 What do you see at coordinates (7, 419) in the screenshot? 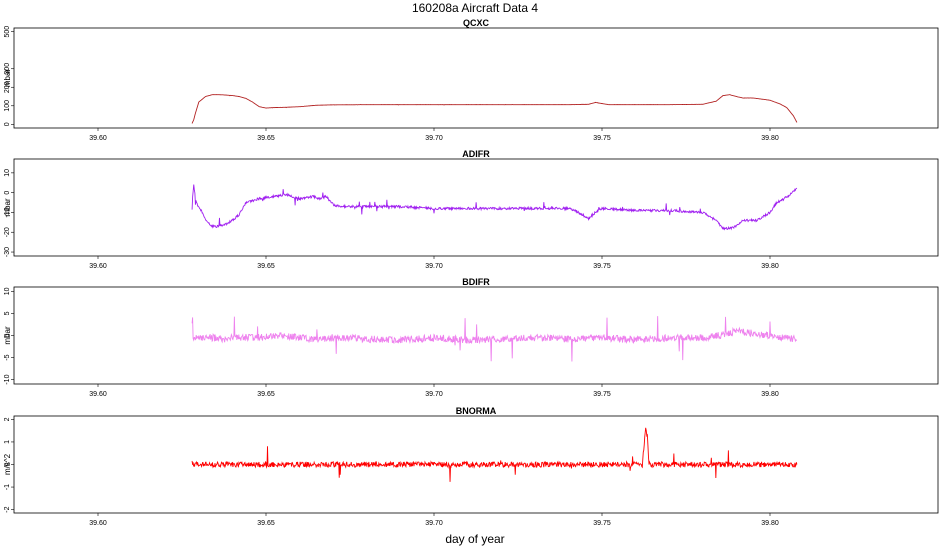
I see `y-tick-label: 2` at bounding box center [7, 419].